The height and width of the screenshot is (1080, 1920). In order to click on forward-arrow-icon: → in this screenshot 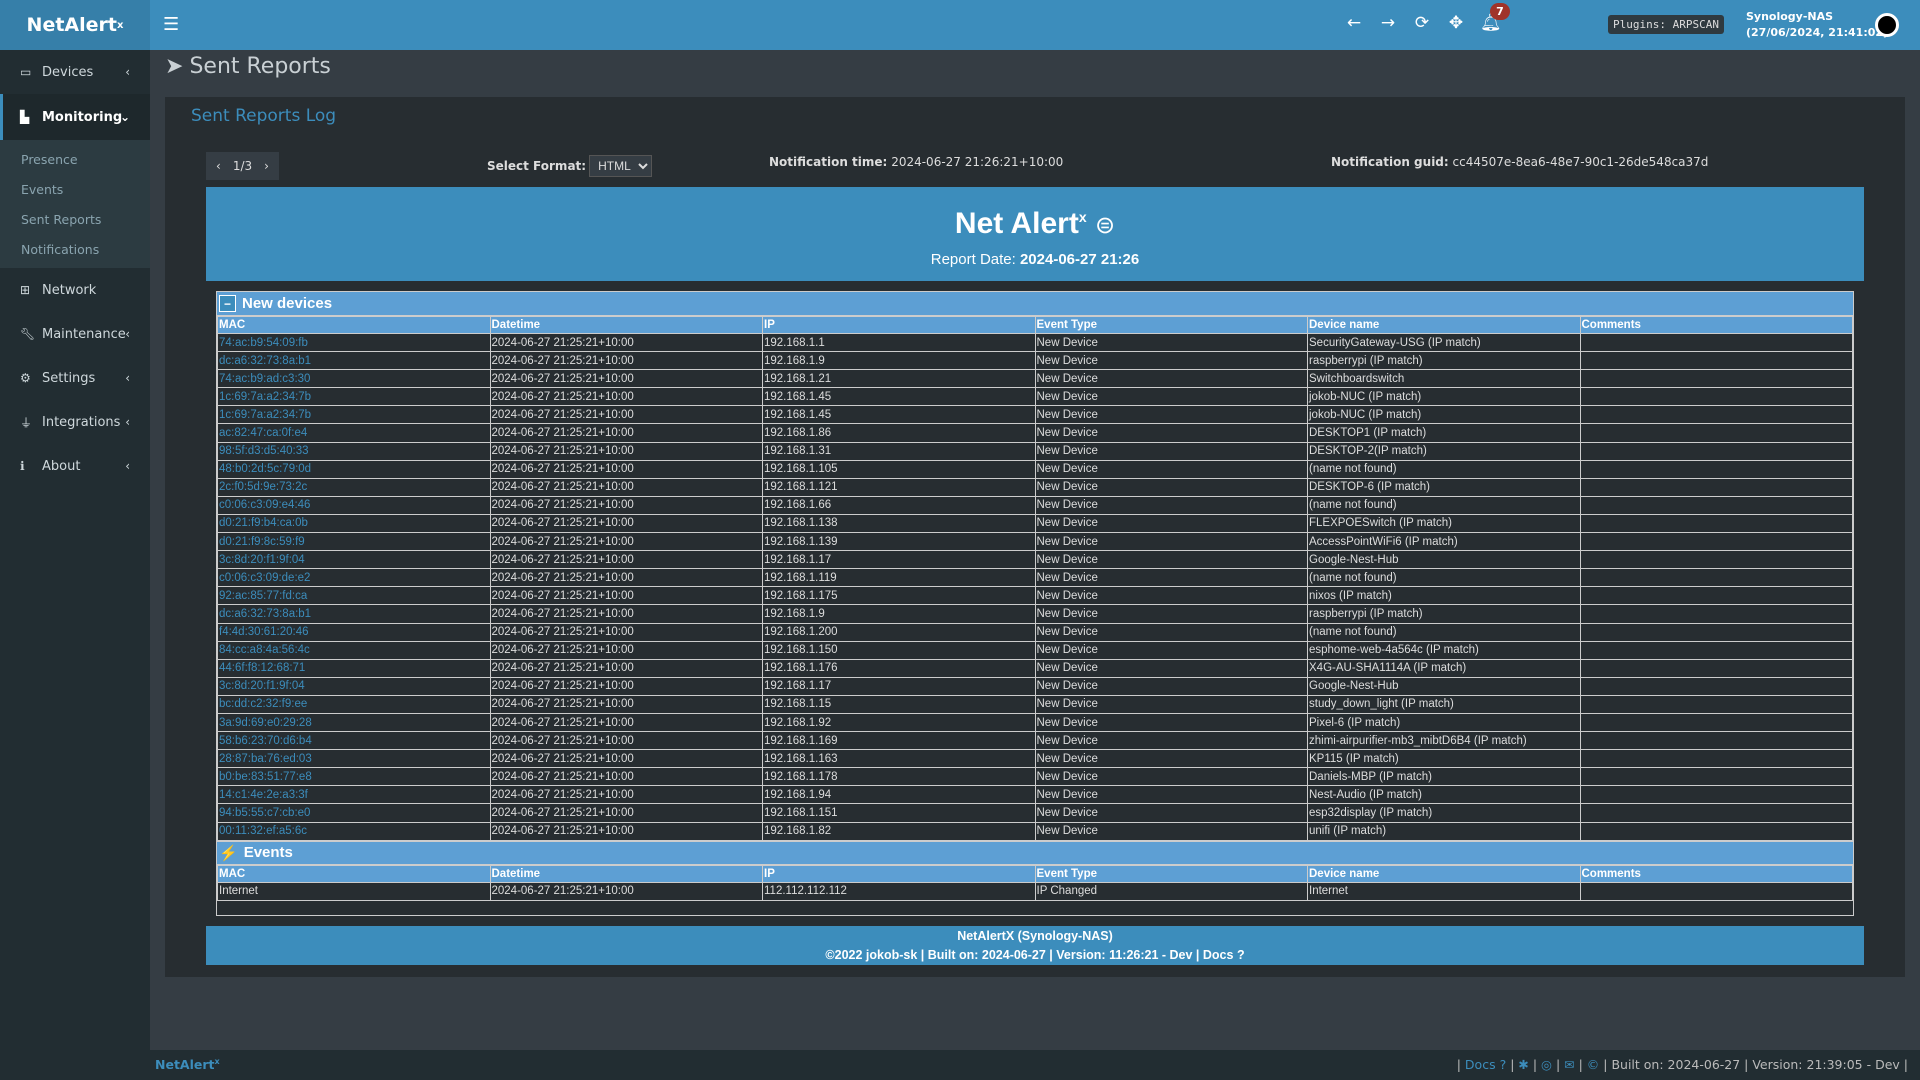, I will do `click(1388, 23)`.